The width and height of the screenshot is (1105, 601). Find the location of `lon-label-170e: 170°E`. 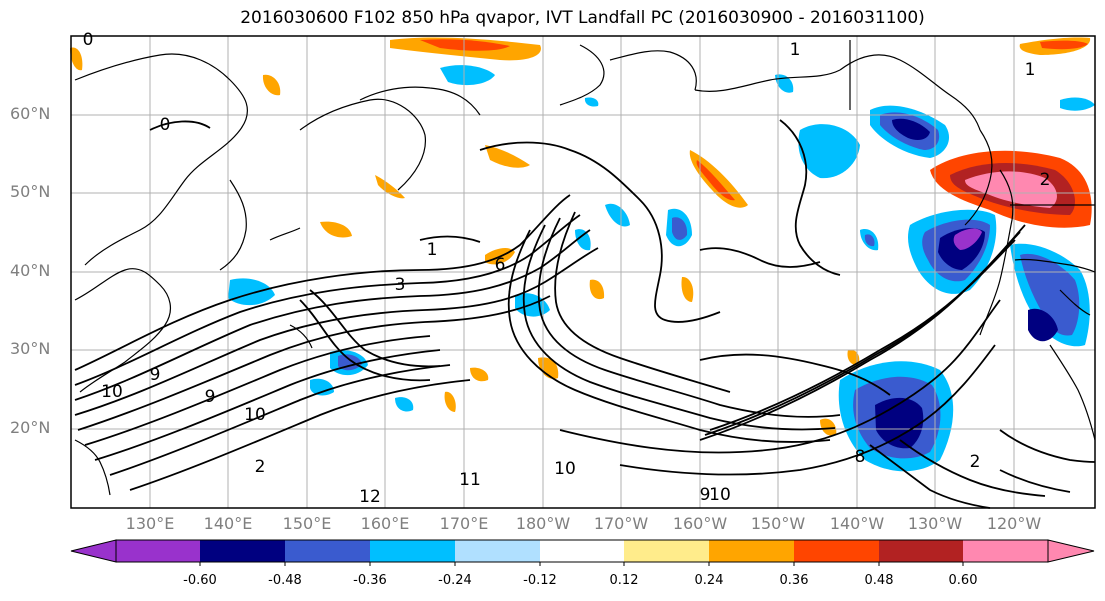

lon-label-170e: 170°E is located at coordinates (464, 523).